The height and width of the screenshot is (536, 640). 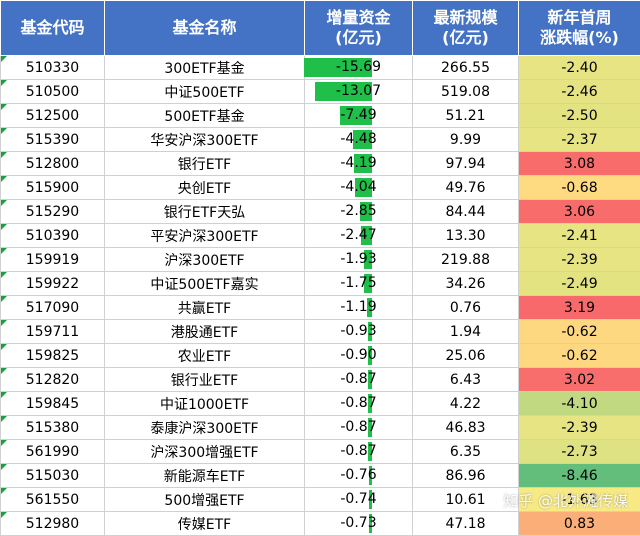 I want to click on cell-change: -2.73, so click(x=579, y=452).